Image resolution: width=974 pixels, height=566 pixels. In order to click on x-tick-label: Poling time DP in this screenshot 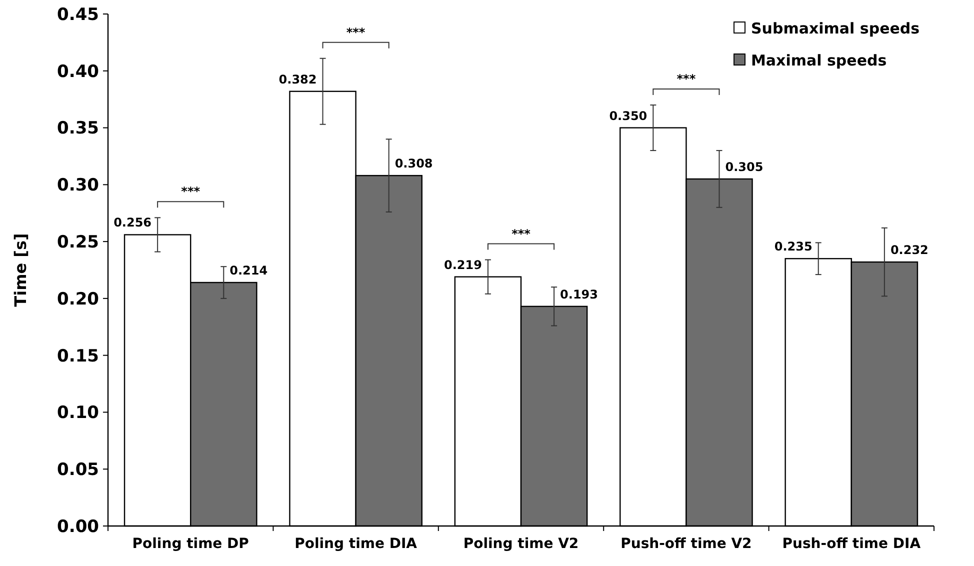, I will do `click(190, 544)`.